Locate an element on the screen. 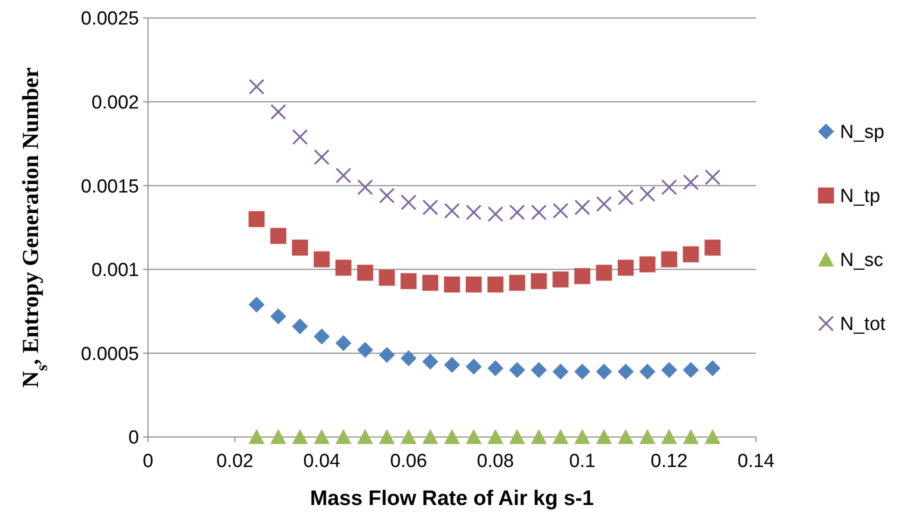 Image resolution: width=906 pixels, height=531 pixels. x-tick-label: 0.12 is located at coordinates (669, 461).